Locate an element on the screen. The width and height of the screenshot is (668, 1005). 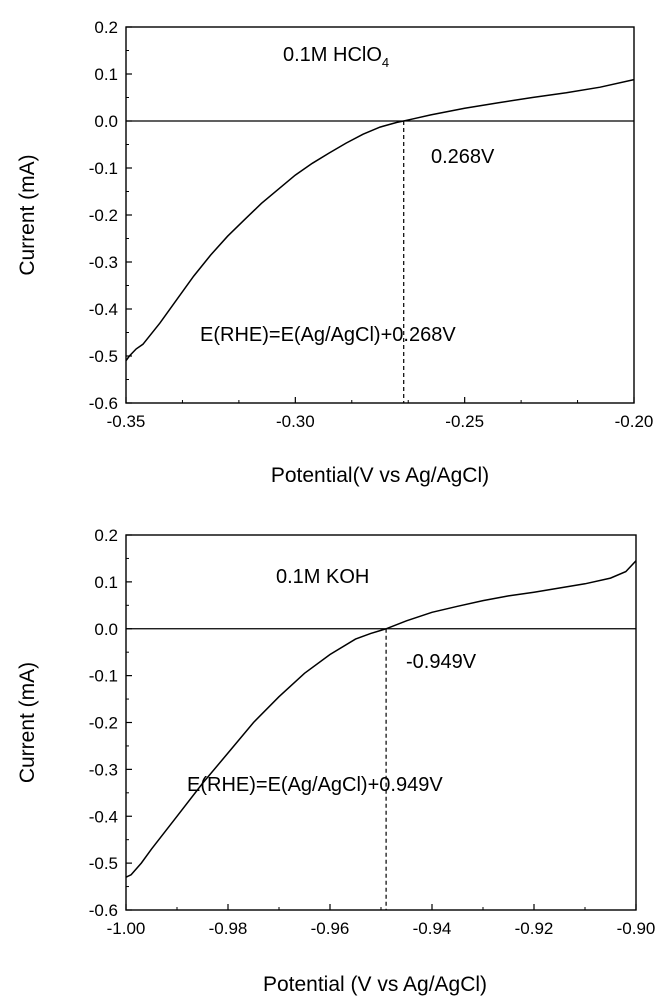
rhe-equation-label: E(RHE)=E(Ag/AgCl)+0.268V is located at coordinates (328, 335).